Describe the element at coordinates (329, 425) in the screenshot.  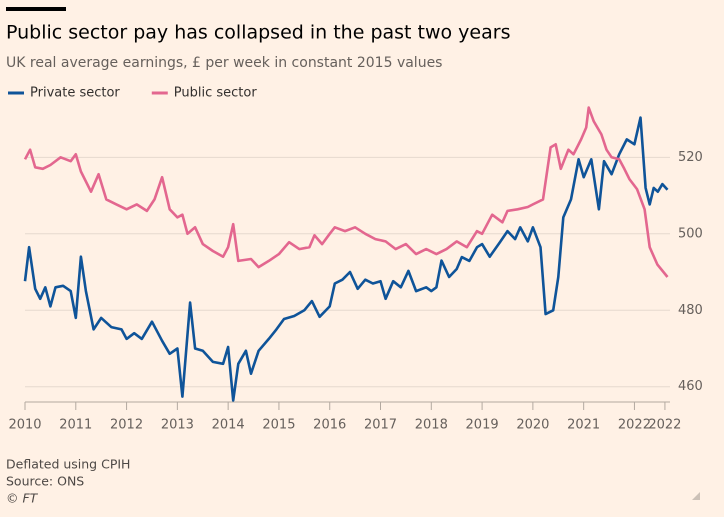
I see `x-tick-label: 2016` at that location.